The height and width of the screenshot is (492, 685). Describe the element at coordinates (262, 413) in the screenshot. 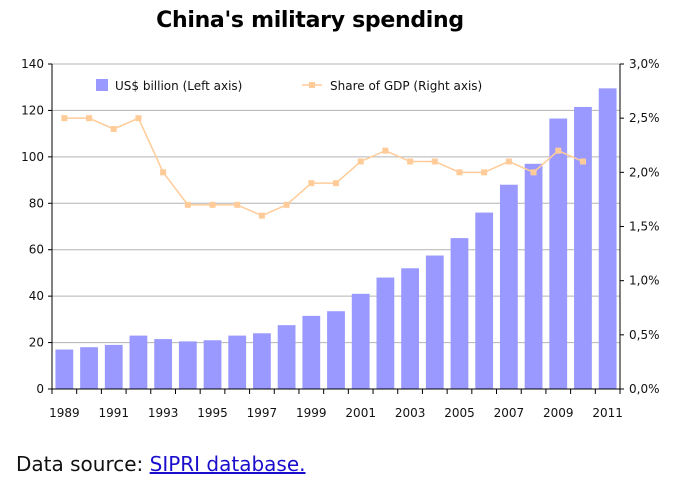

I see `x-axis-tick-label: 1997` at that location.